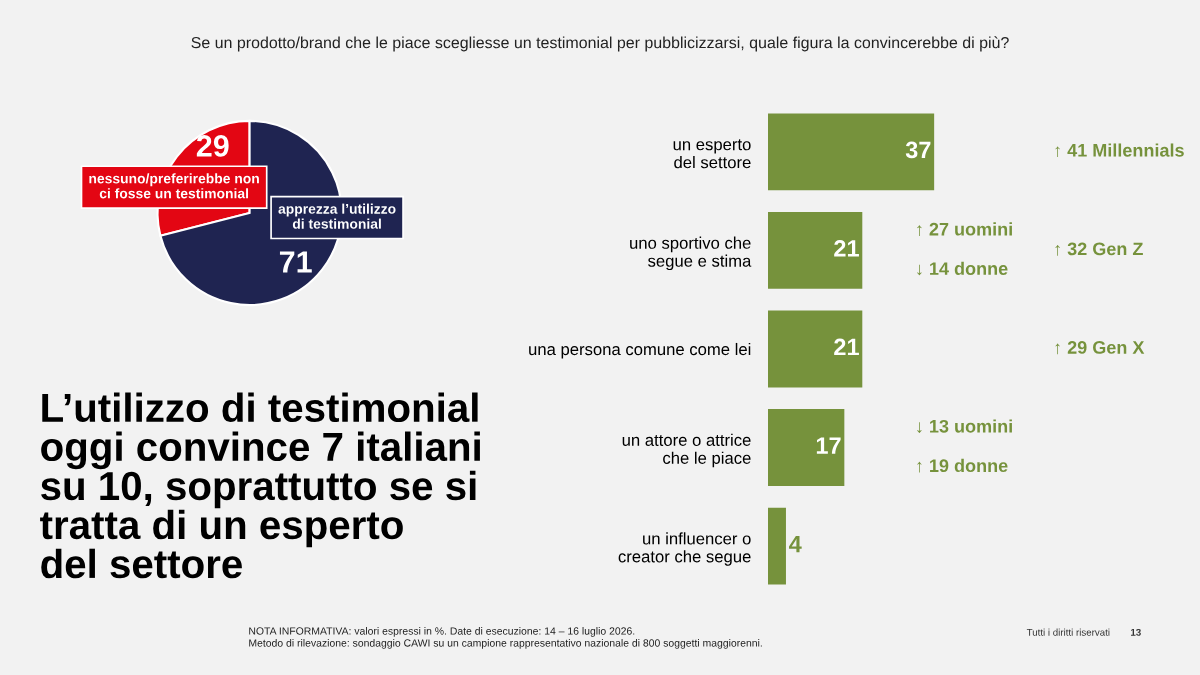 This screenshot has height=675, width=1200. Describe the element at coordinates (964, 426) in the screenshot. I see `annotation: ↓ 13 uomini` at that location.